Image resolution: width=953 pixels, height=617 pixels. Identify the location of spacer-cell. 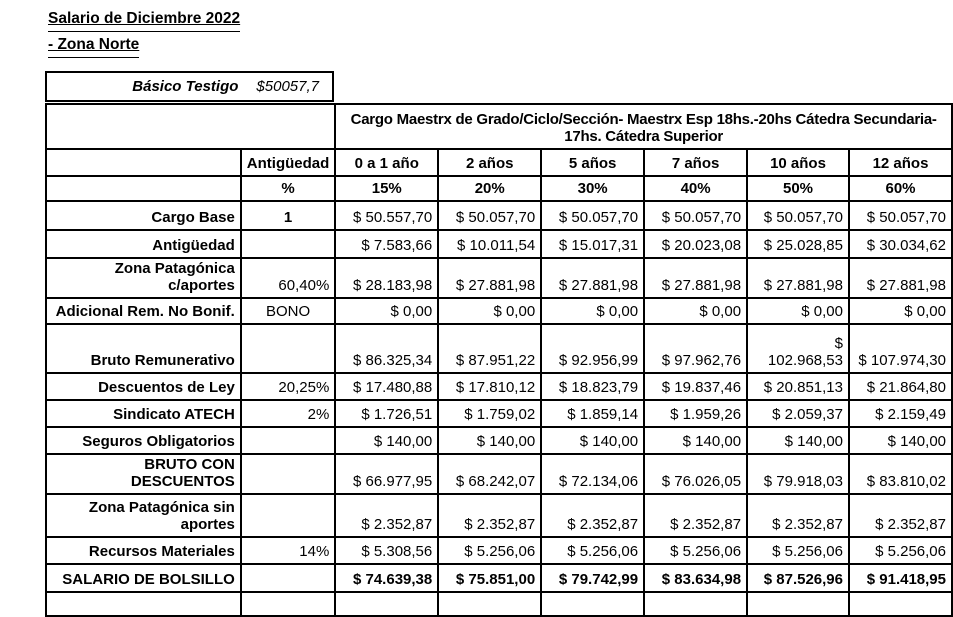
(143, 188).